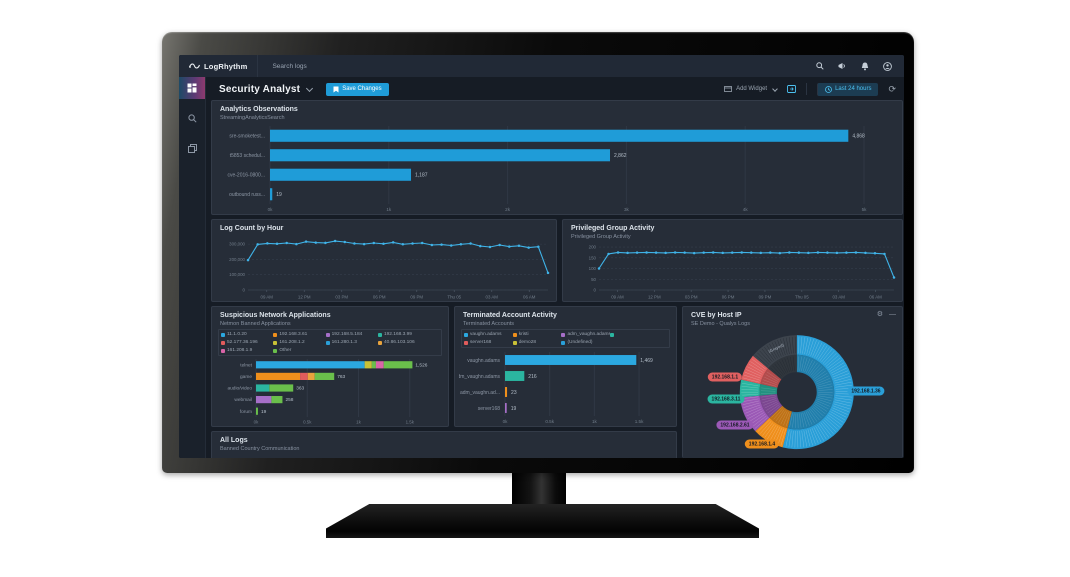  I want to click on search-logs-link: Search logs, so click(282, 66).